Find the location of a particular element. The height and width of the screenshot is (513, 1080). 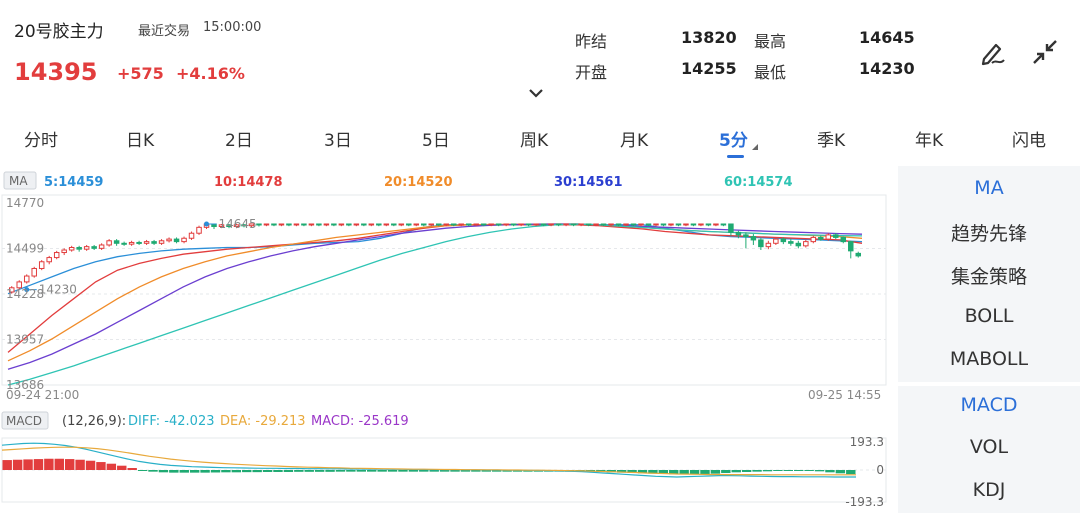

tab-5day: 5日 is located at coordinates (436, 141).